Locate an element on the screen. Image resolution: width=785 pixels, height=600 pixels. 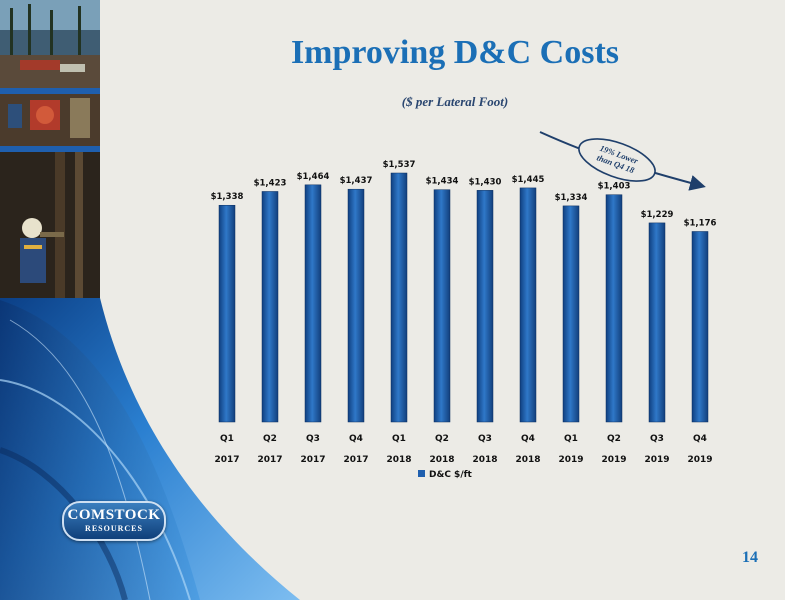
data-label: $1,430 is located at coordinates (485, 182).